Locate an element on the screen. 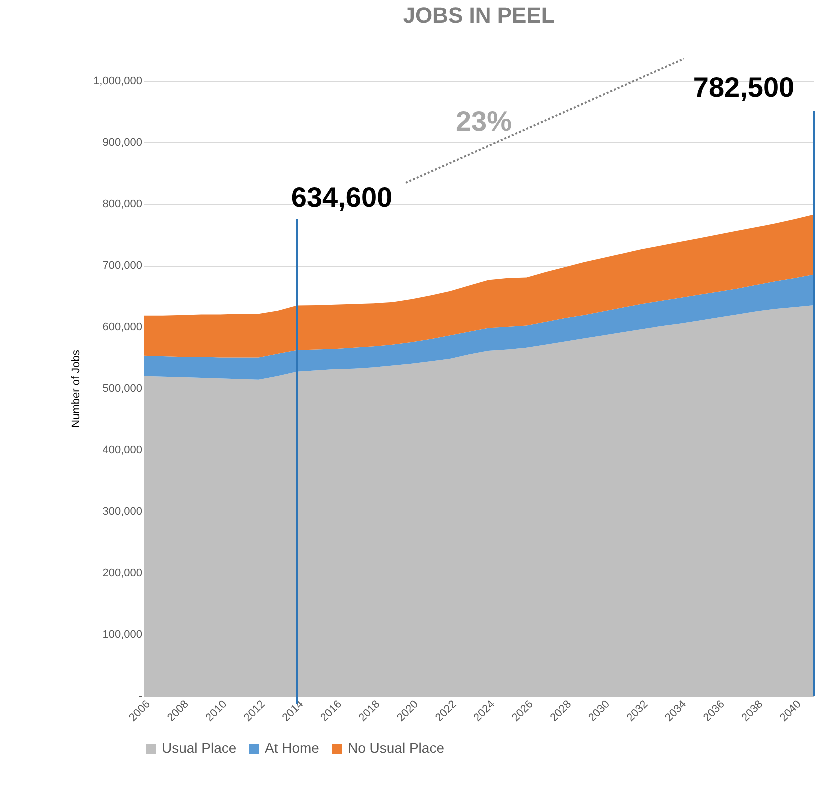  legend-label: At Home is located at coordinates (292, 748).